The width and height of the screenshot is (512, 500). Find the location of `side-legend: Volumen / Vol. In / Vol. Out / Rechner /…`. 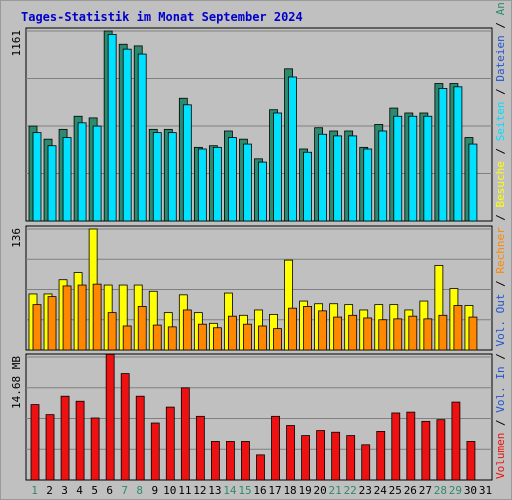

side-legend: Volumen / Vol. In / Vol. Out / Rechner /… is located at coordinates (500, 240).